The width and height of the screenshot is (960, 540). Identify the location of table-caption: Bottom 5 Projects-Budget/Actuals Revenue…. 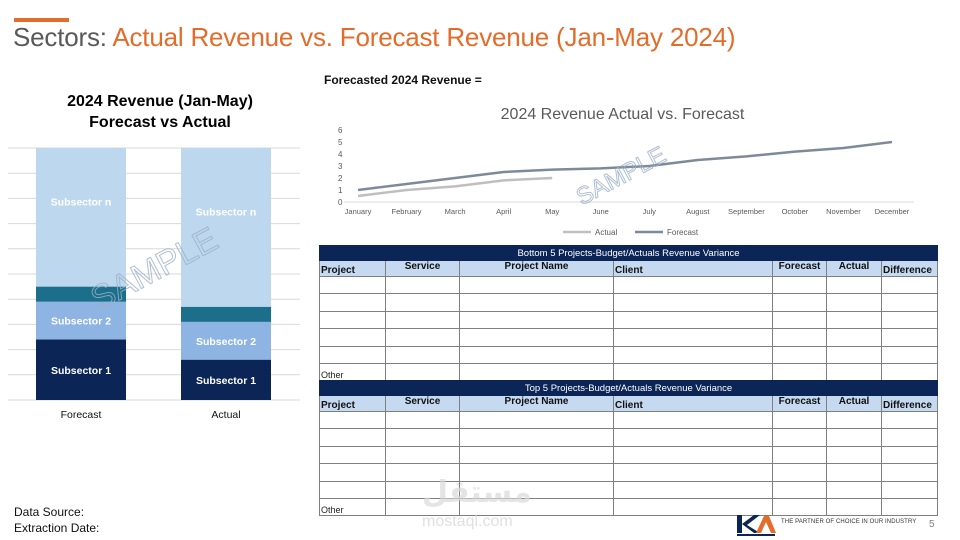
(628, 253).